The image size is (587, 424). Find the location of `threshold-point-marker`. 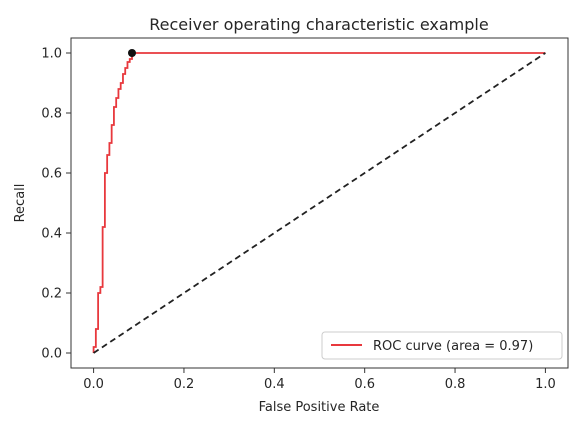

threshold-point-marker is located at coordinates (131, 53).